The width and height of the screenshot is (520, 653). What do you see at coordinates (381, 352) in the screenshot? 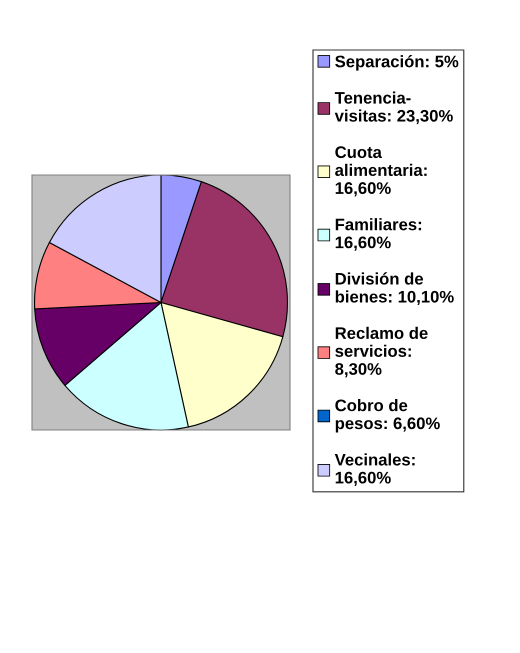
I see `legend-label: Reclamo de servicios: 8,30%` at bounding box center [381, 352].